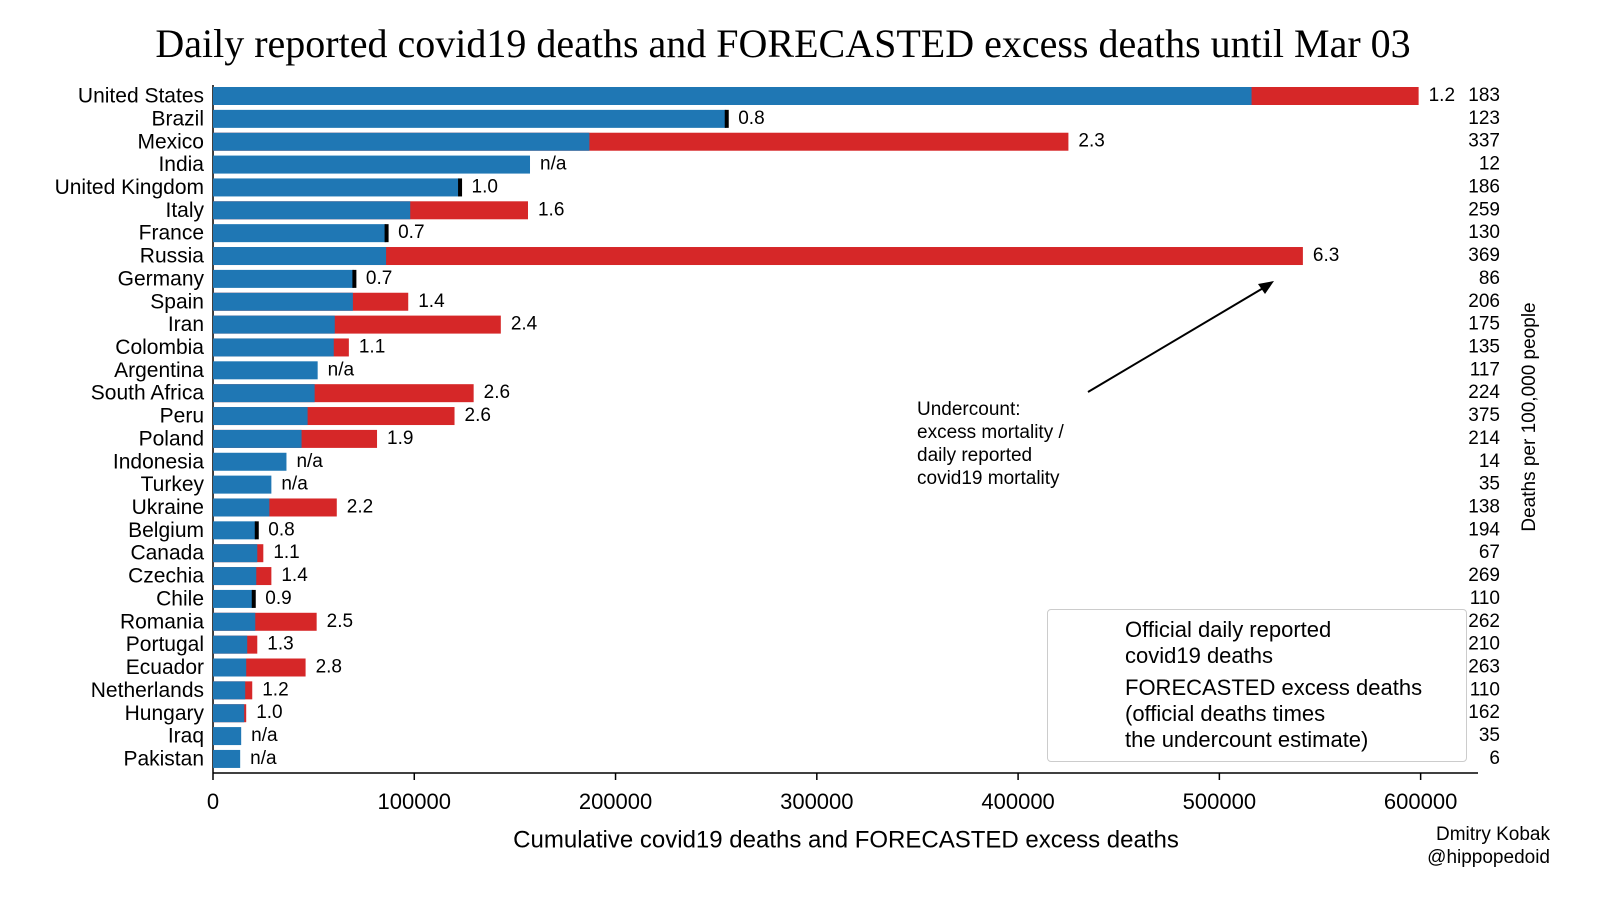 The width and height of the screenshot is (1600, 900). I want to click on undercount-label: 2.6, so click(478, 415).